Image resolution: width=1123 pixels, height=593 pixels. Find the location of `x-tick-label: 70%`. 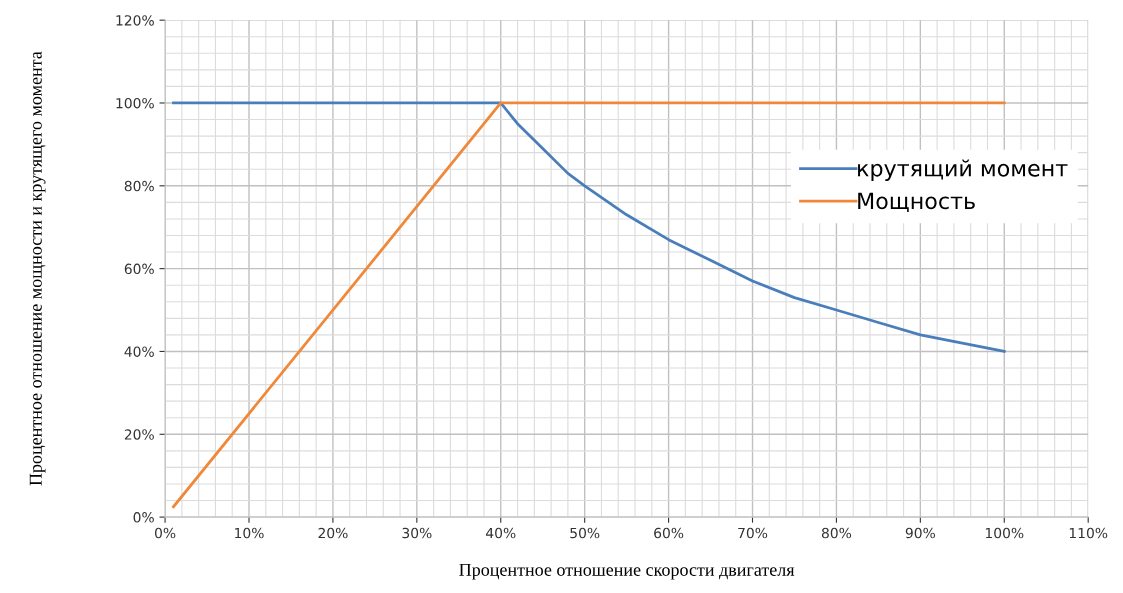

x-tick-label: 70% is located at coordinates (753, 533).